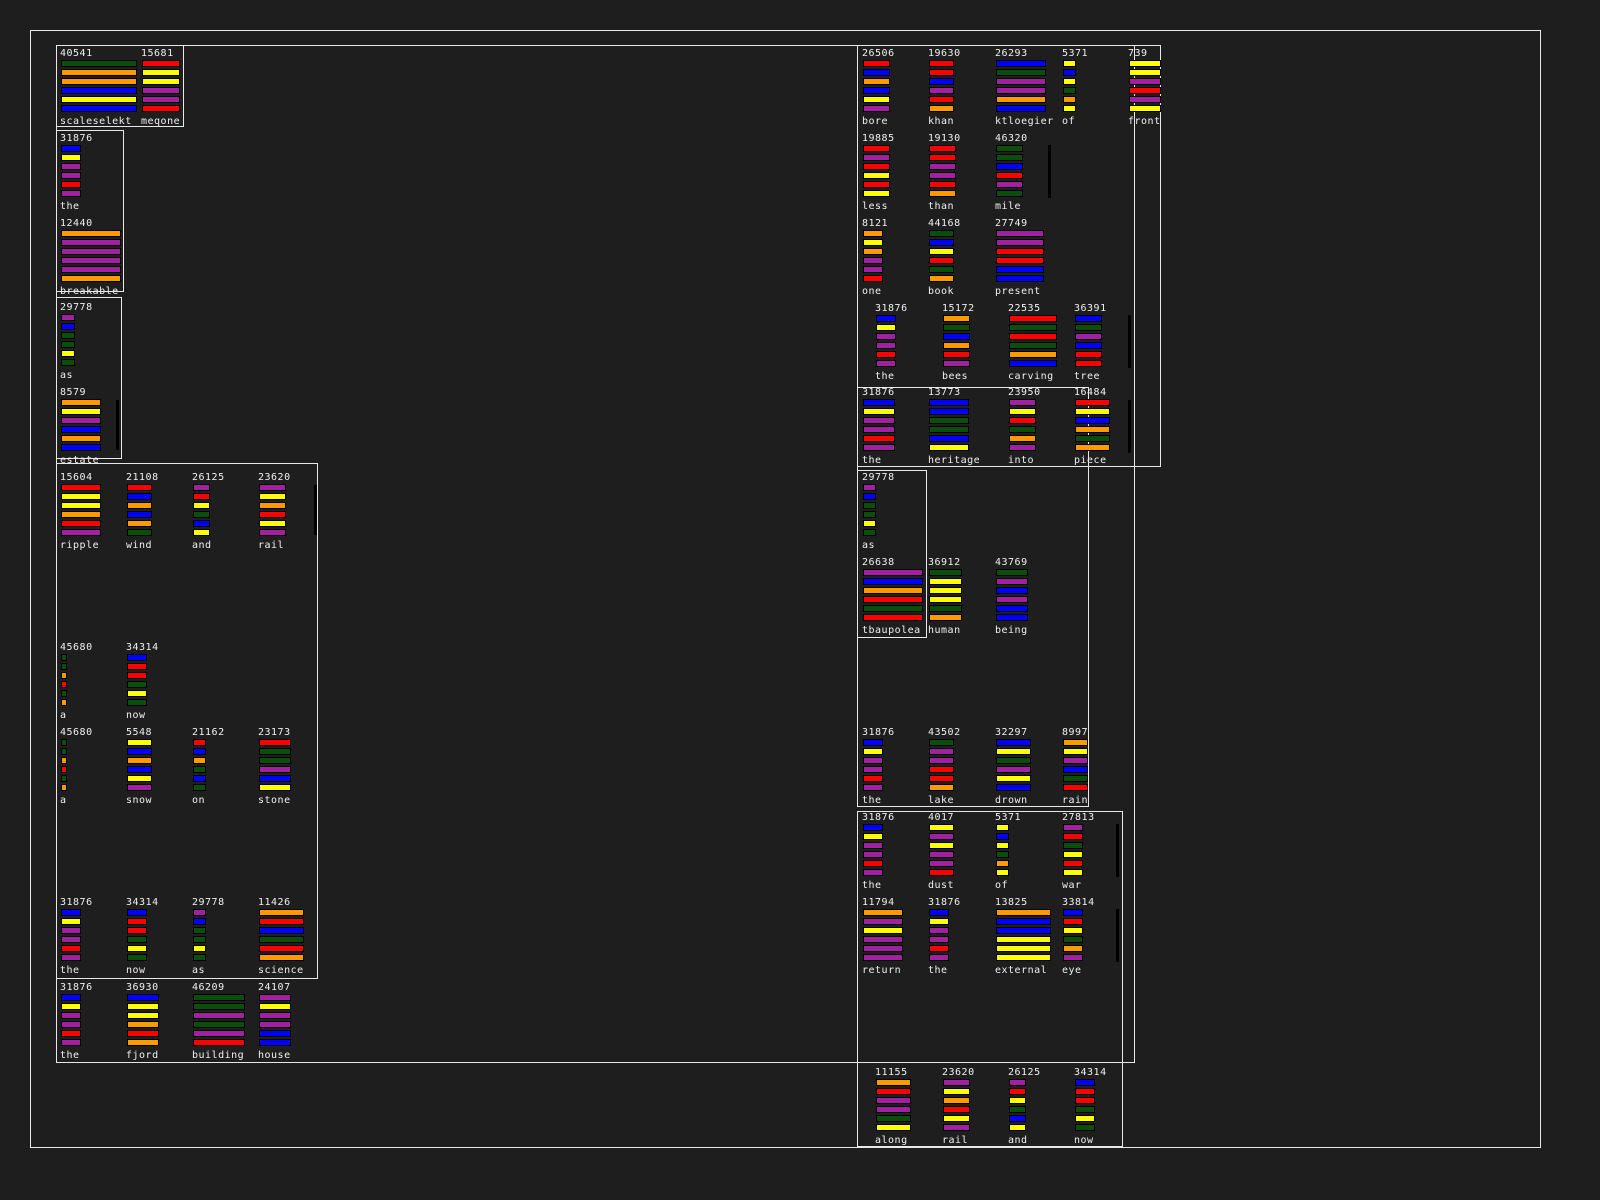 The width and height of the screenshot is (1600, 1200). What do you see at coordinates (891, 1072) in the screenshot?
I see `glyph-number: 11155` at bounding box center [891, 1072].